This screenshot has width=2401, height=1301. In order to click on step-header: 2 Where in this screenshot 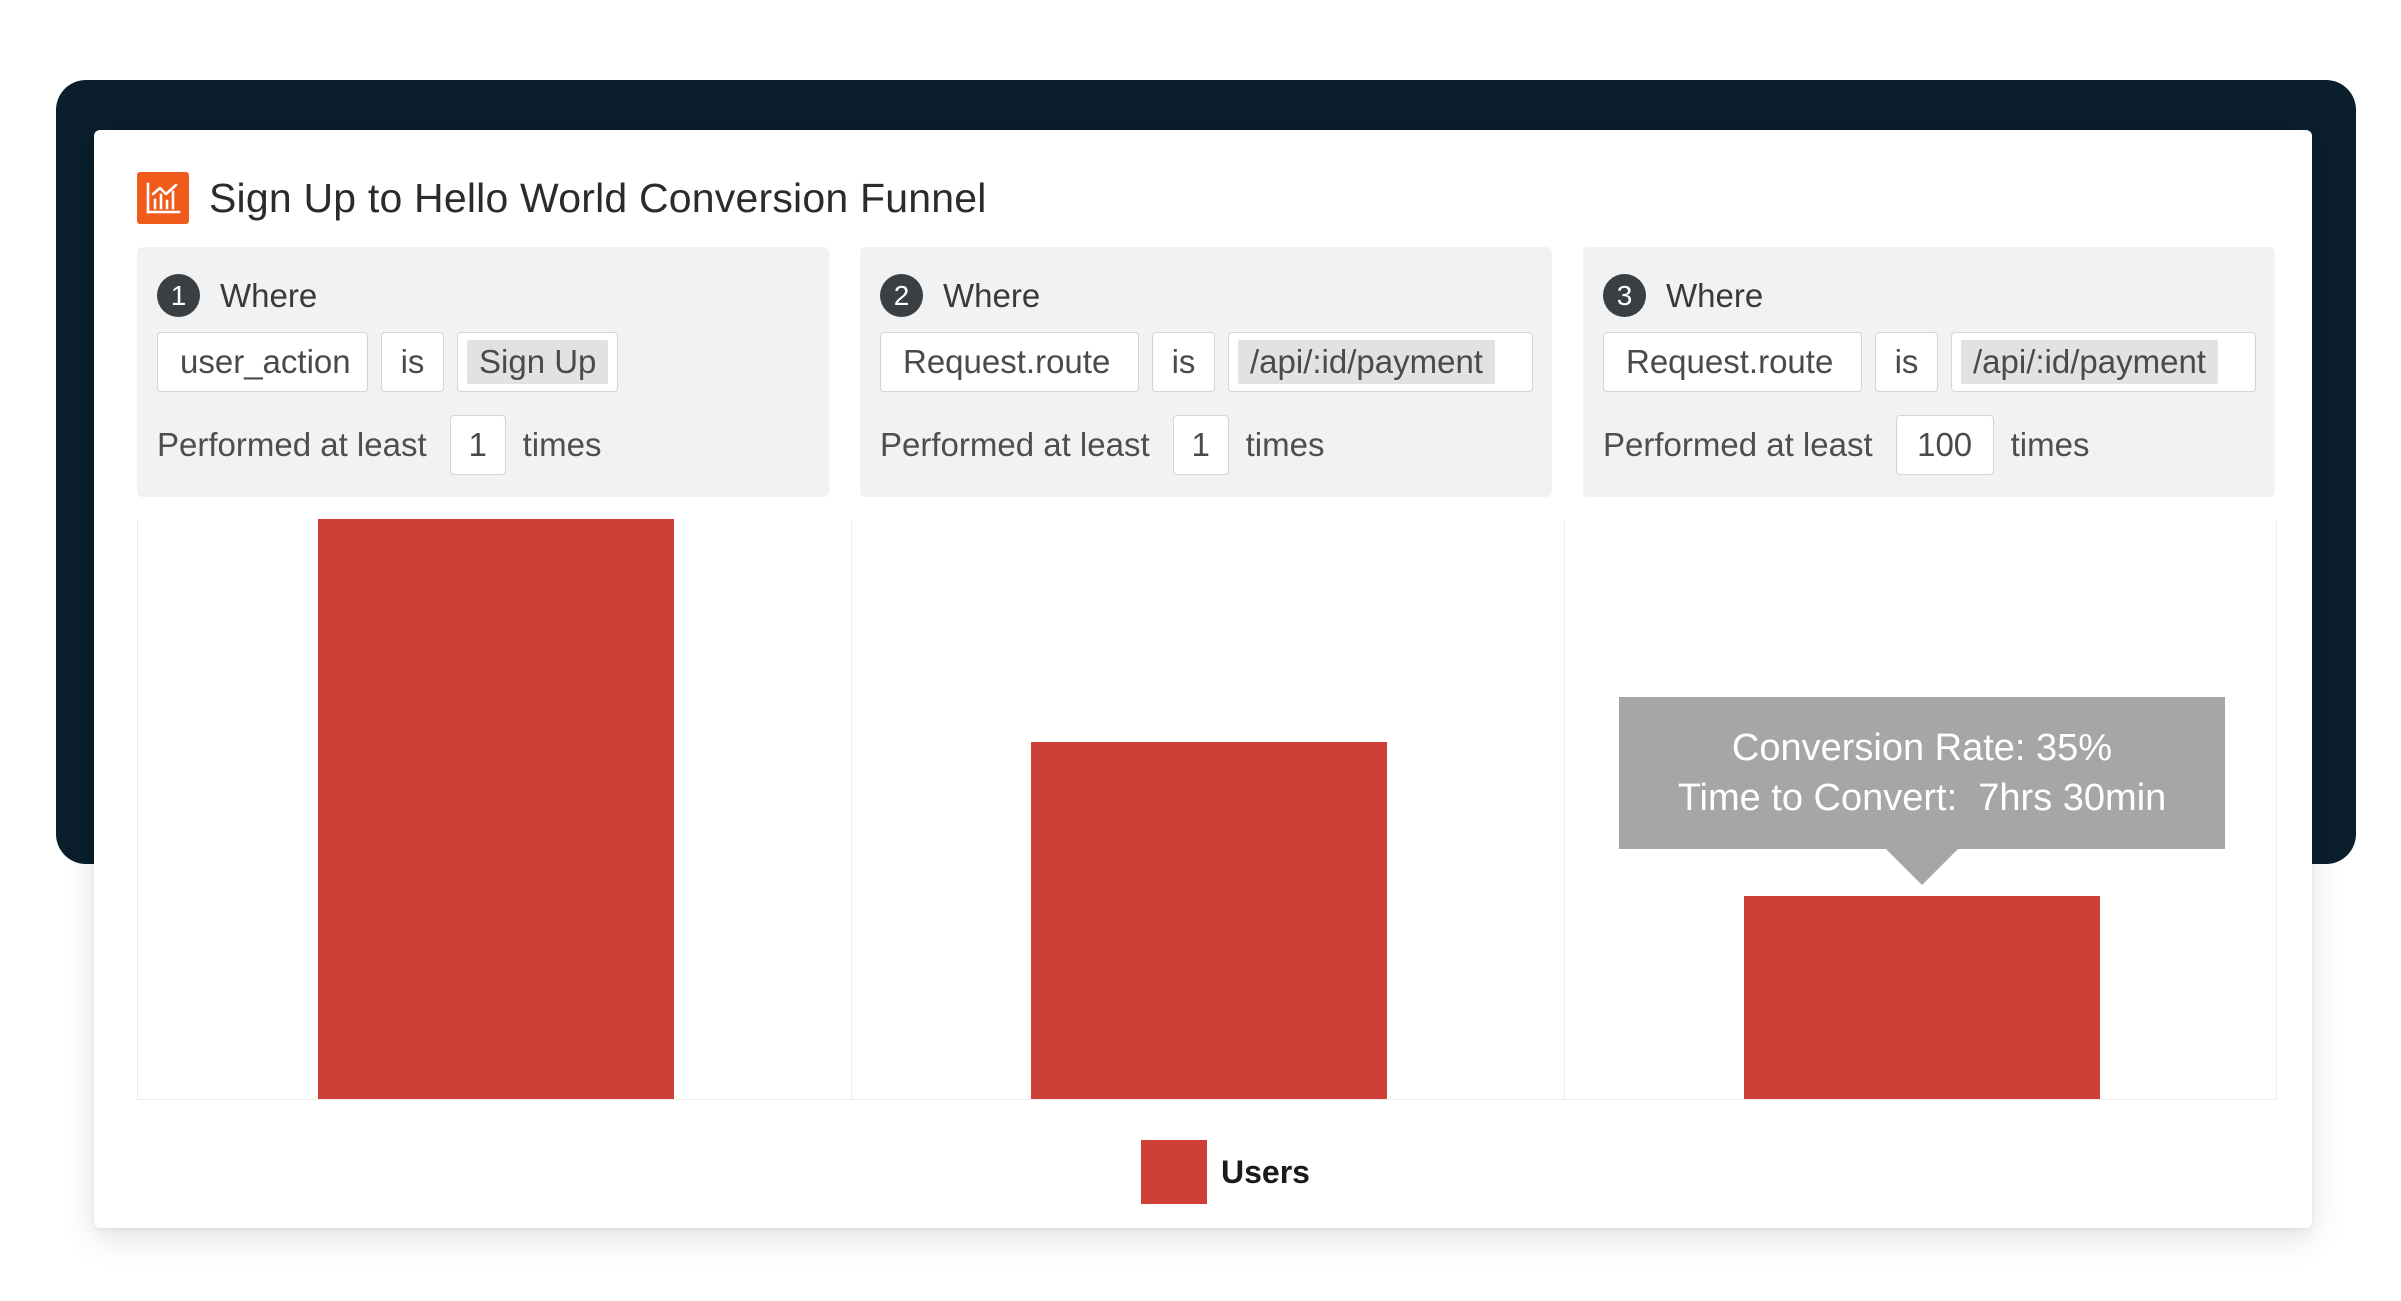, I will do `click(960, 295)`.